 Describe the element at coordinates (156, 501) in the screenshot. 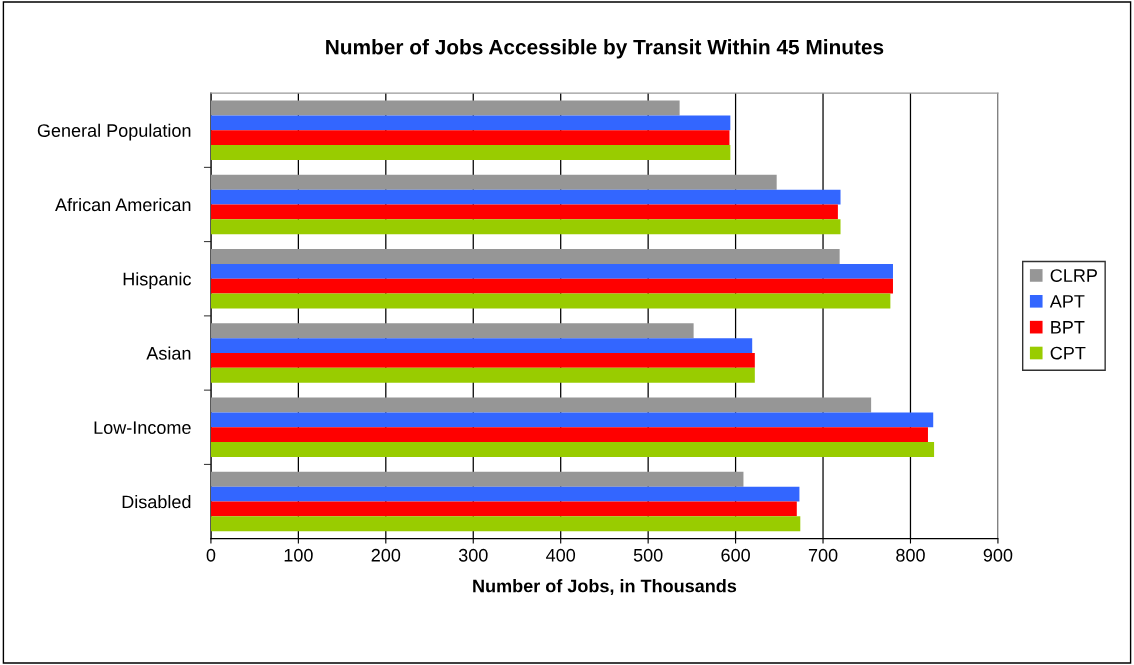

I see `y-tick-label: Disabled` at that location.